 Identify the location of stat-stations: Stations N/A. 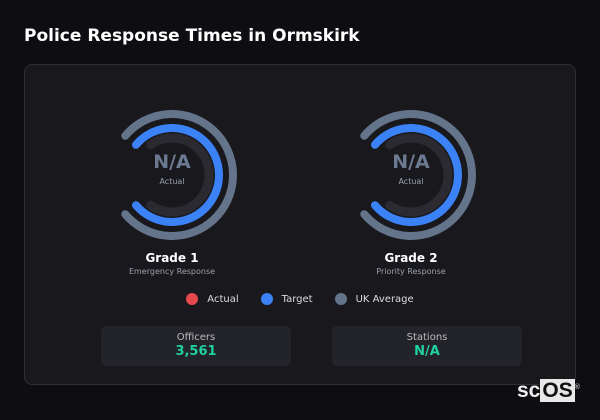
(427, 346).